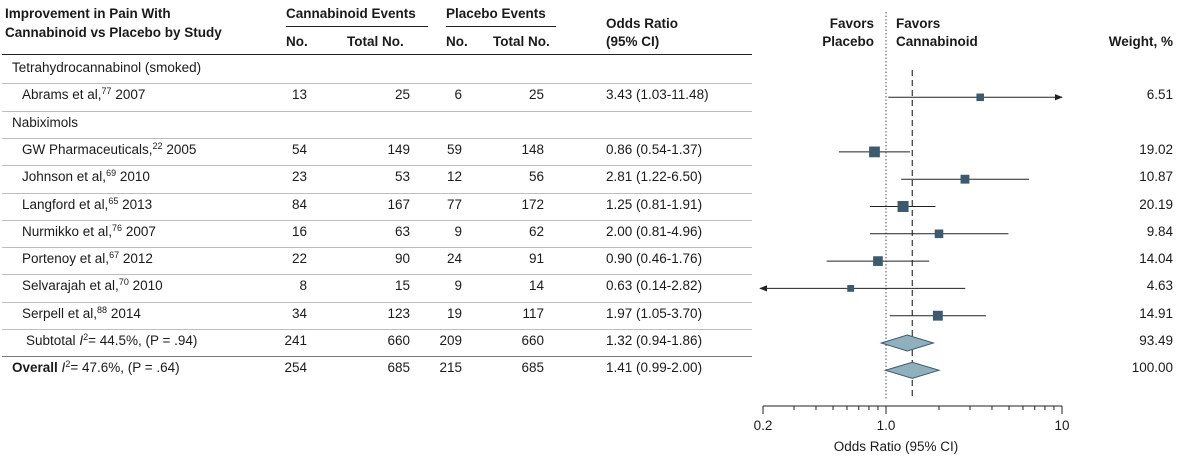 This screenshot has width=1179, height=457. Describe the element at coordinates (297, 41) in the screenshot. I see `cannabinoid-no-header: No.` at that location.